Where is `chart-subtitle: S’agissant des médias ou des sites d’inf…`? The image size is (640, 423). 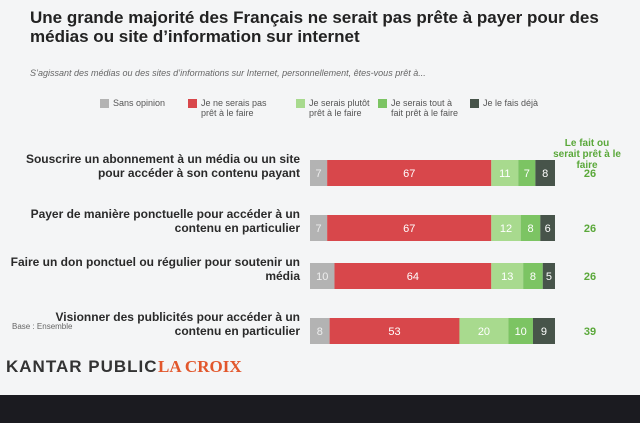
chart-subtitle: S’agissant des médias ou des sites d’inf… is located at coordinates (228, 73).